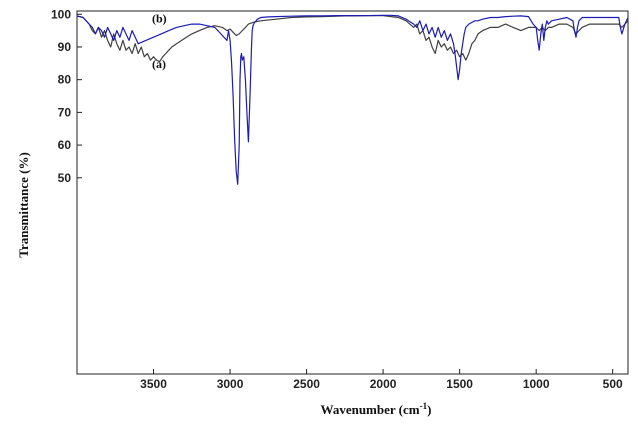 The image size is (638, 437). What do you see at coordinates (536, 384) in the screenshot?
I see `x-tick-label: 1000` at bounding box center [536, 384].